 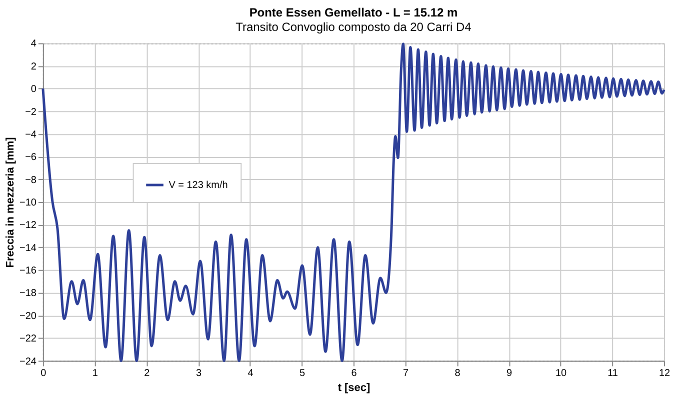 I want to click on chart-subtitle: Transito Convoglio composto da 20 Carri D4, so click(x=354, y=27).